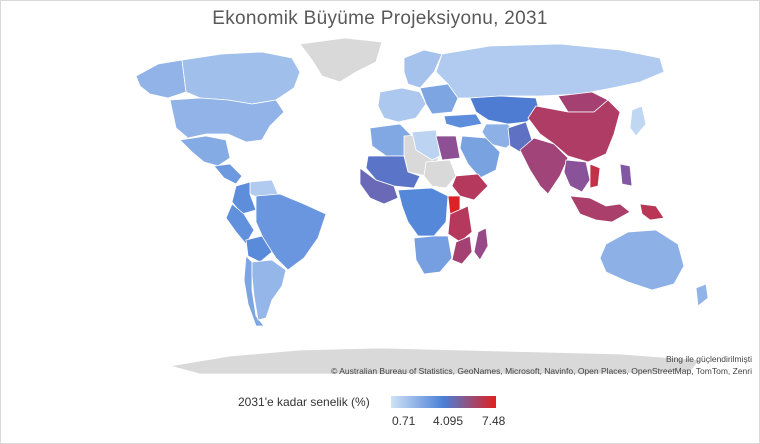 The width and height of the screenshot is (760, 444). What do you see at coordinates (380, 18) in the screenshot?
I see `map-title: Ekonomik Büyüme Projeksiyonu, 2031` at bounding box center [380, 18].